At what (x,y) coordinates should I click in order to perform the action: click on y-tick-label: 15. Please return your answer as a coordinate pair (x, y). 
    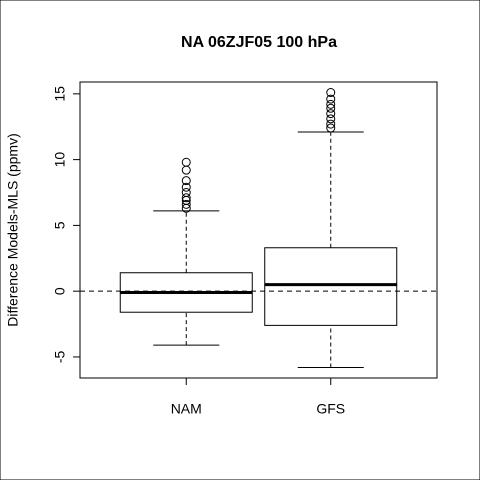
    Looking at the image, I should click on (60, 94).